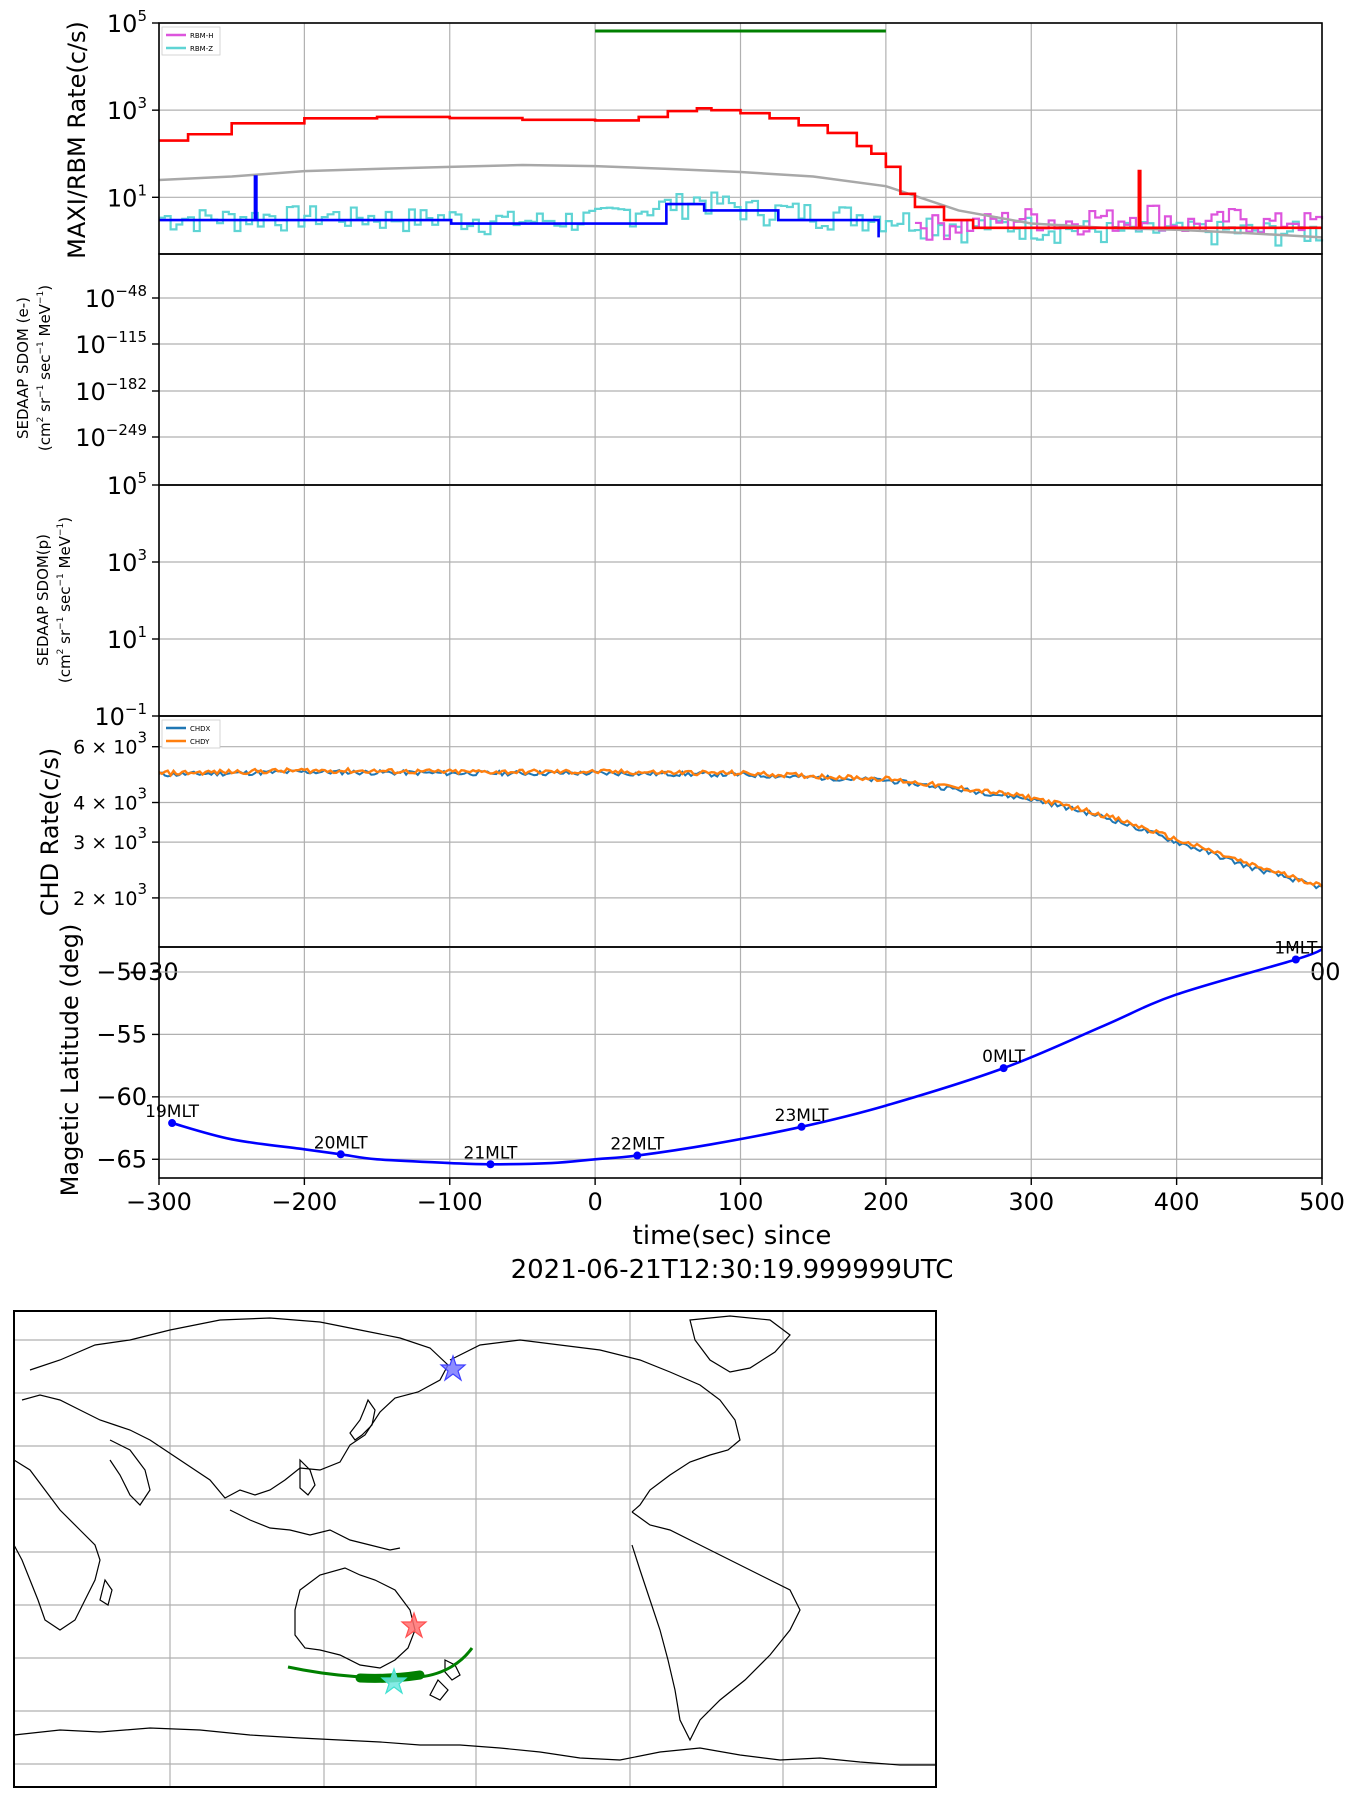 Image resolution: width=1360 pixels, height=1793 pixels. Describe the element at coordinates (734, 1053) in the screenshot. I see `panel-series: 19MLT 20MLT 21MLT 22MLT 23MLT 0MLT 1MLT` at that location.